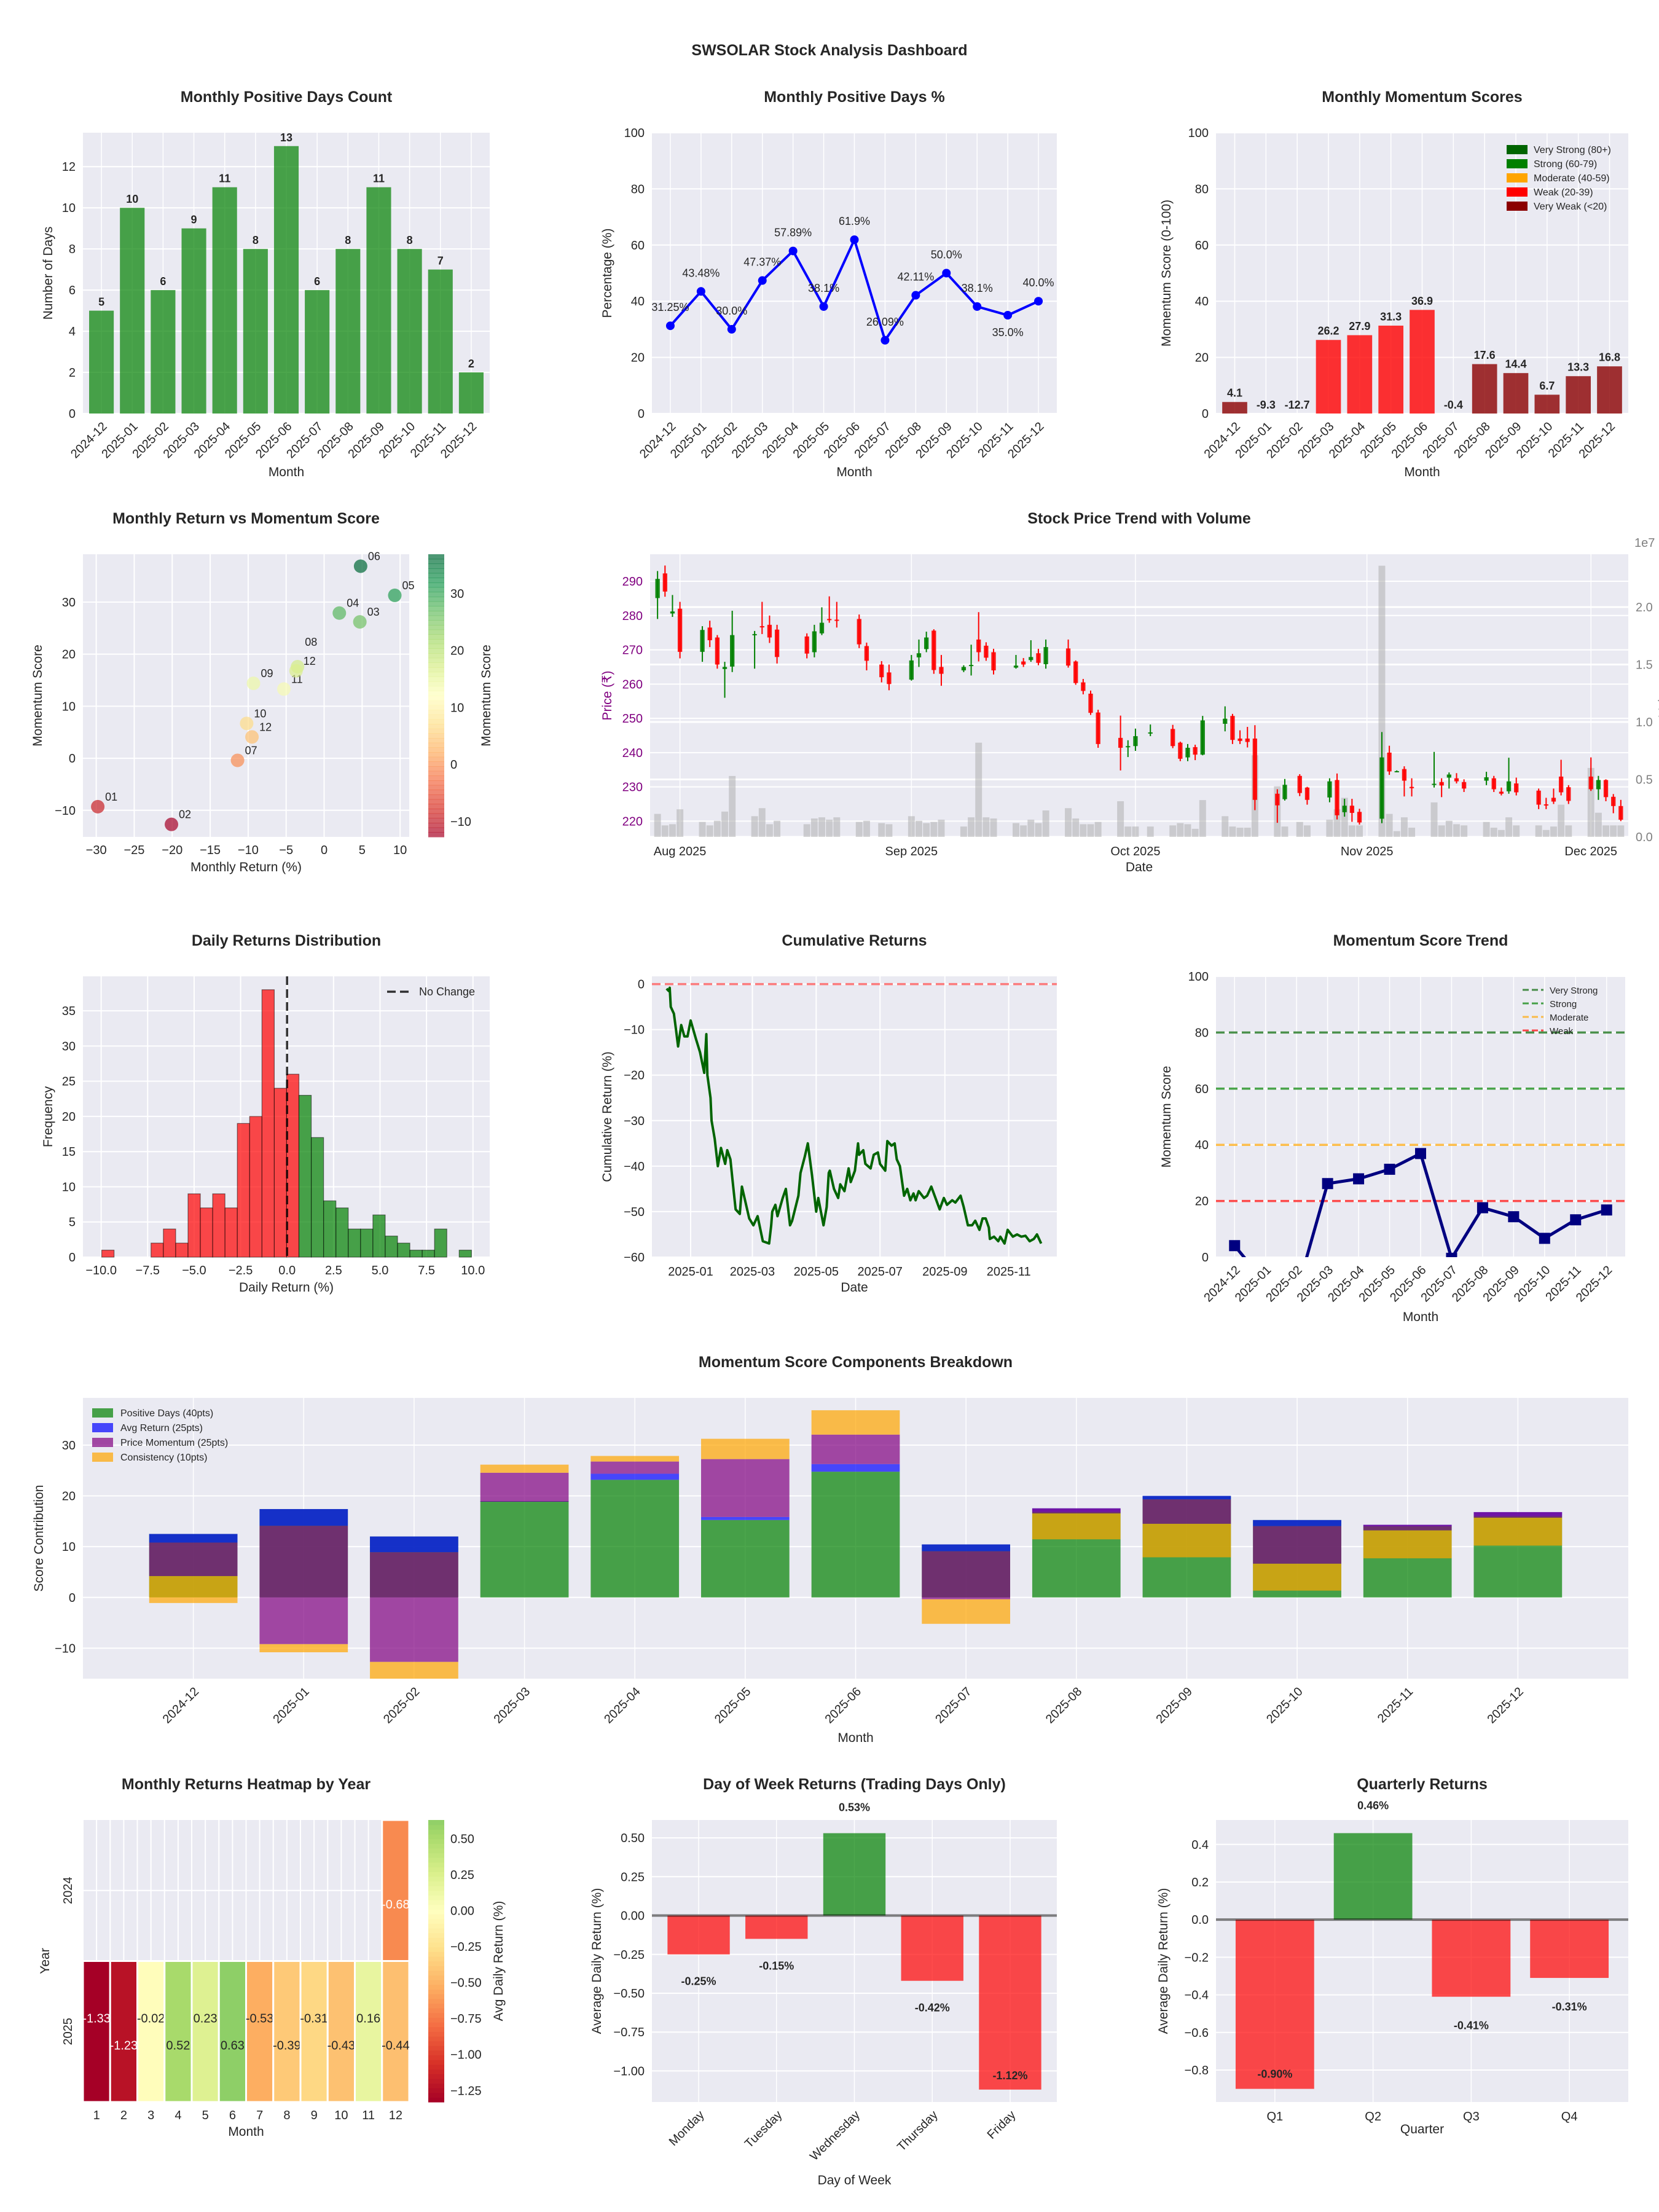 This screenshot has width=1659, height=2212. Describe the element at coordinates (1609, 357) in the screenshot. I see `bar-value-label: 16.8` at that location.